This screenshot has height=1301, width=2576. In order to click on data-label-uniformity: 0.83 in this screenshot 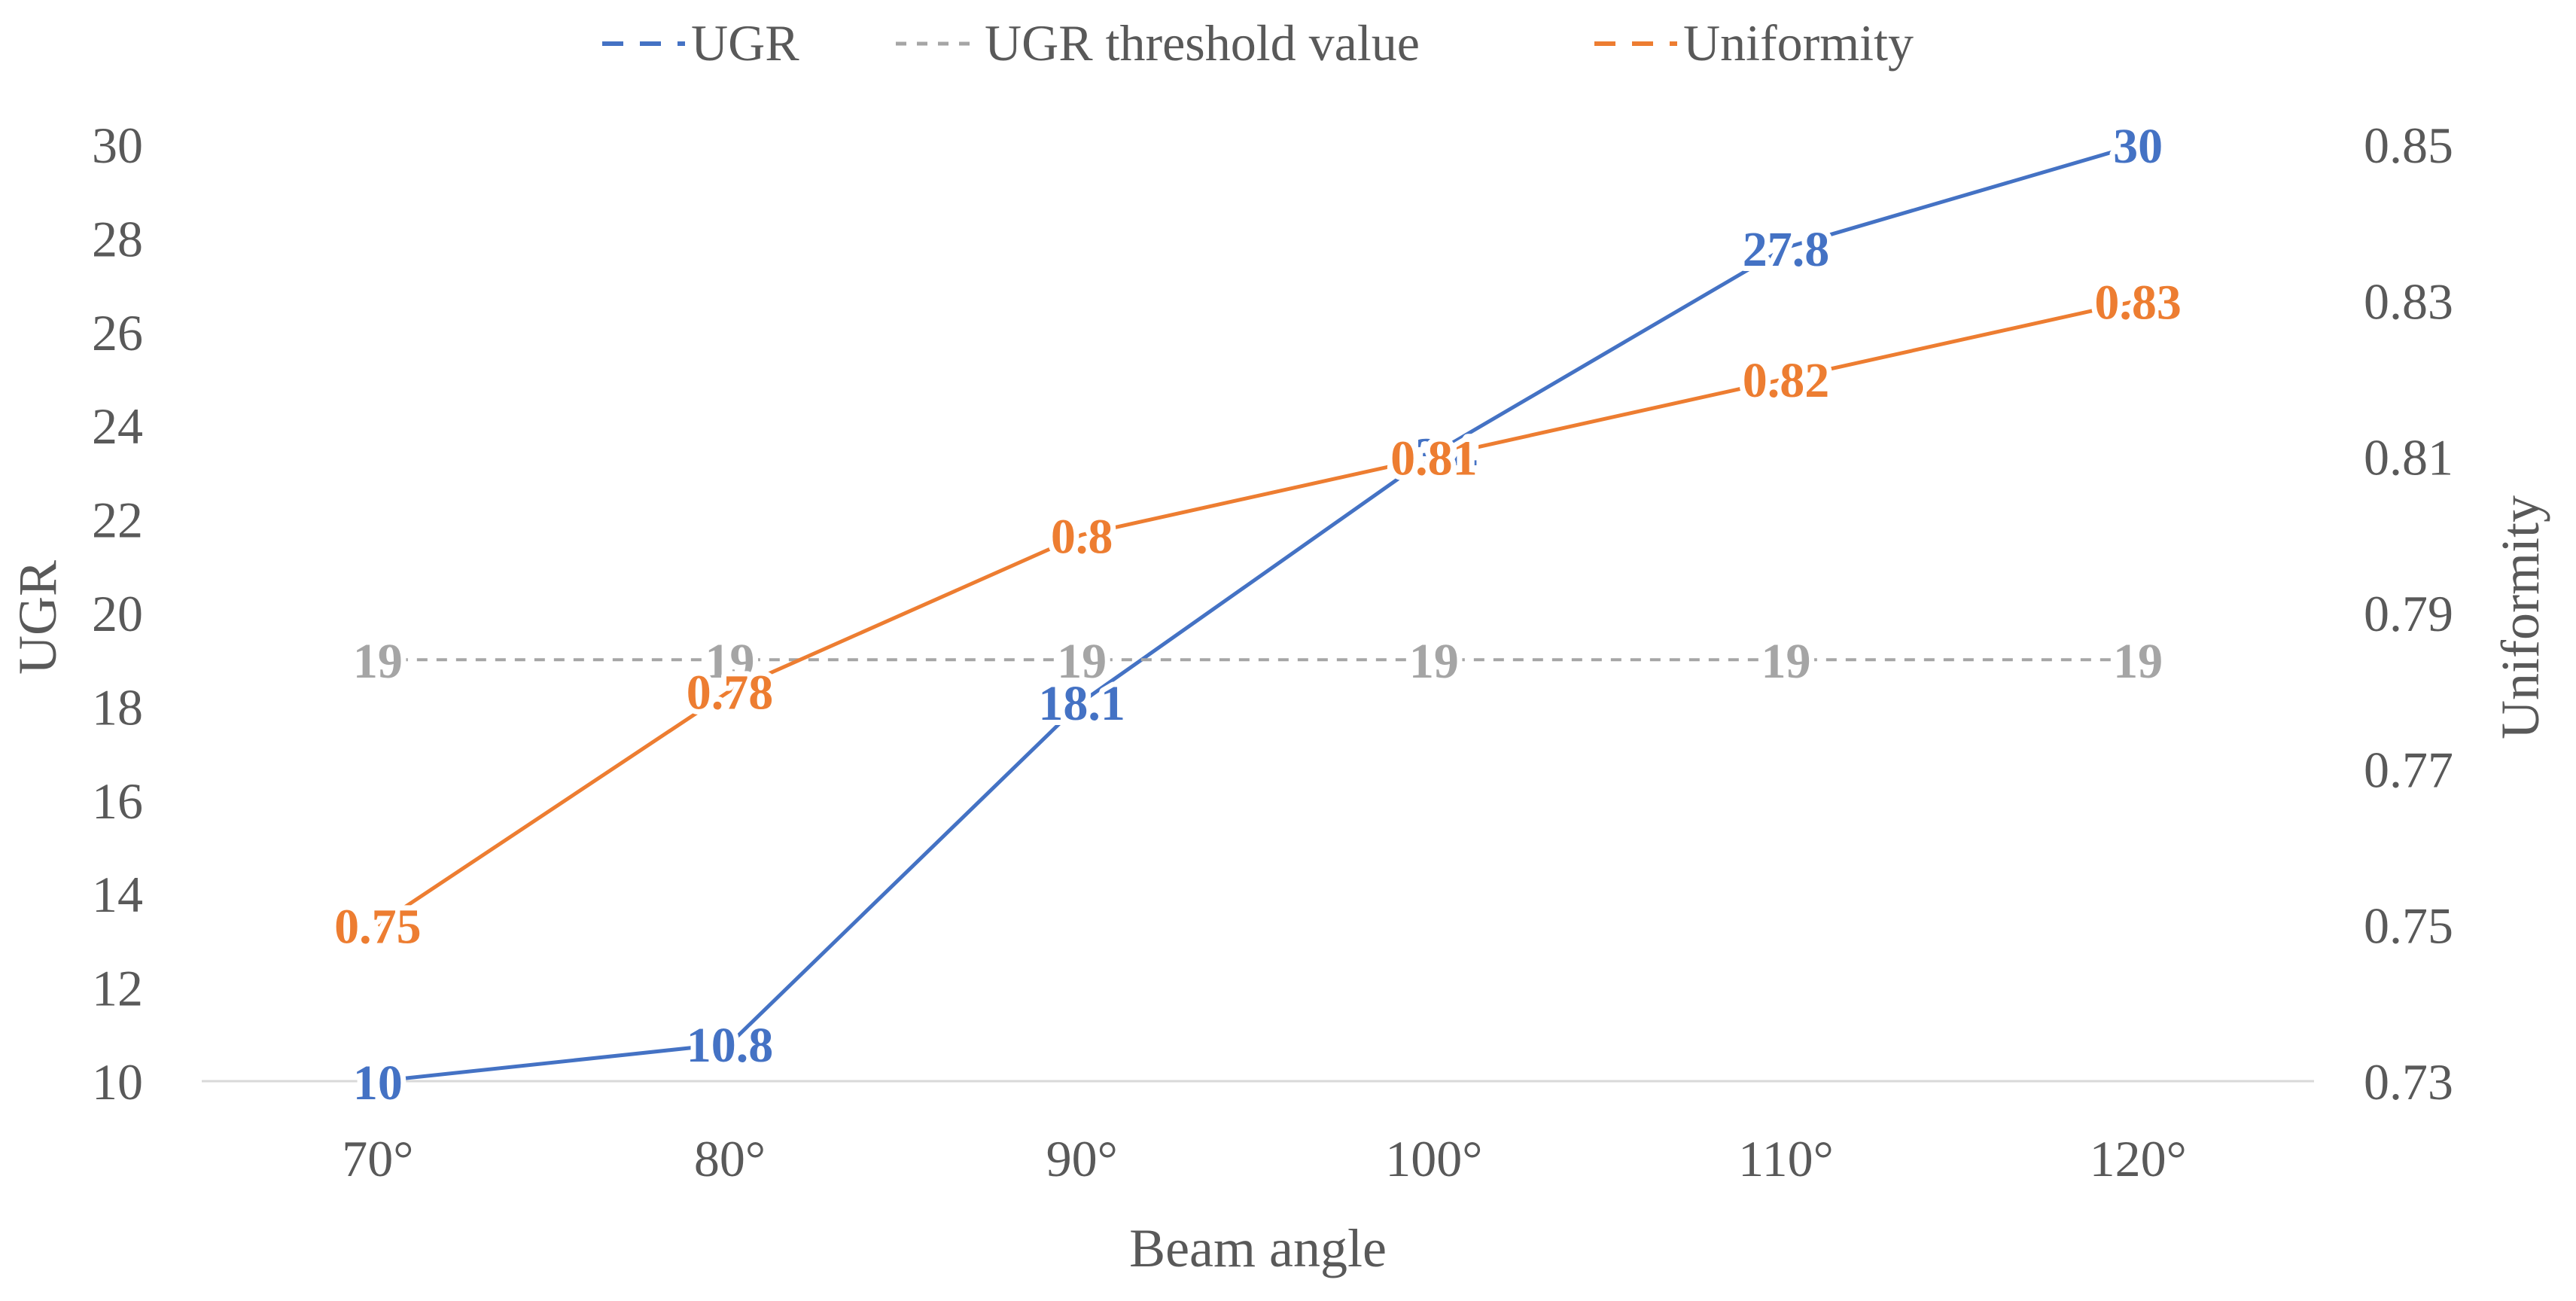, I will do `click(2138, 302)`.